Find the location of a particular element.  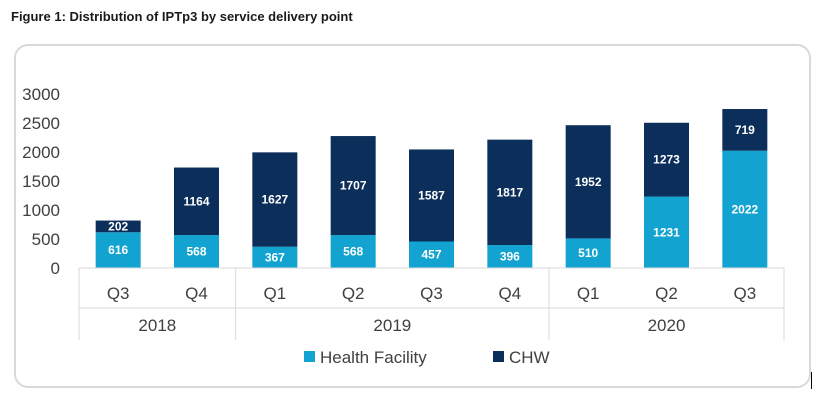

data-label: 1627 is located at coordinates (274, 200).